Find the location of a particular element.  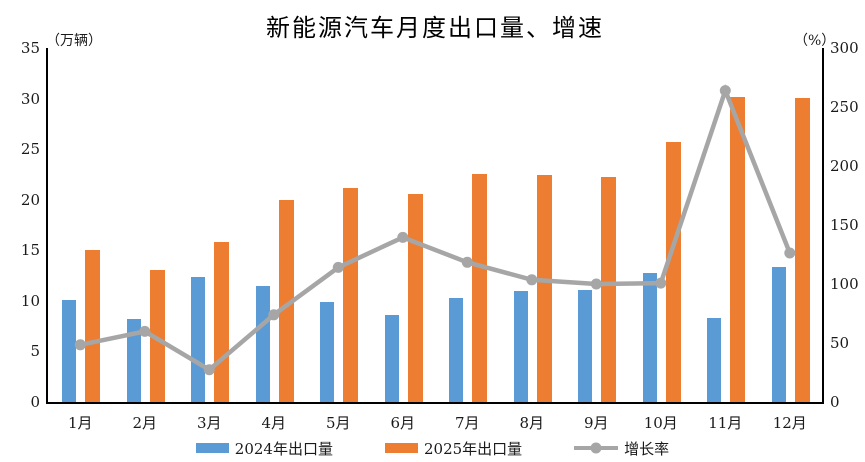

x-label-m11: 11月 is located at coordinates (725, 423).